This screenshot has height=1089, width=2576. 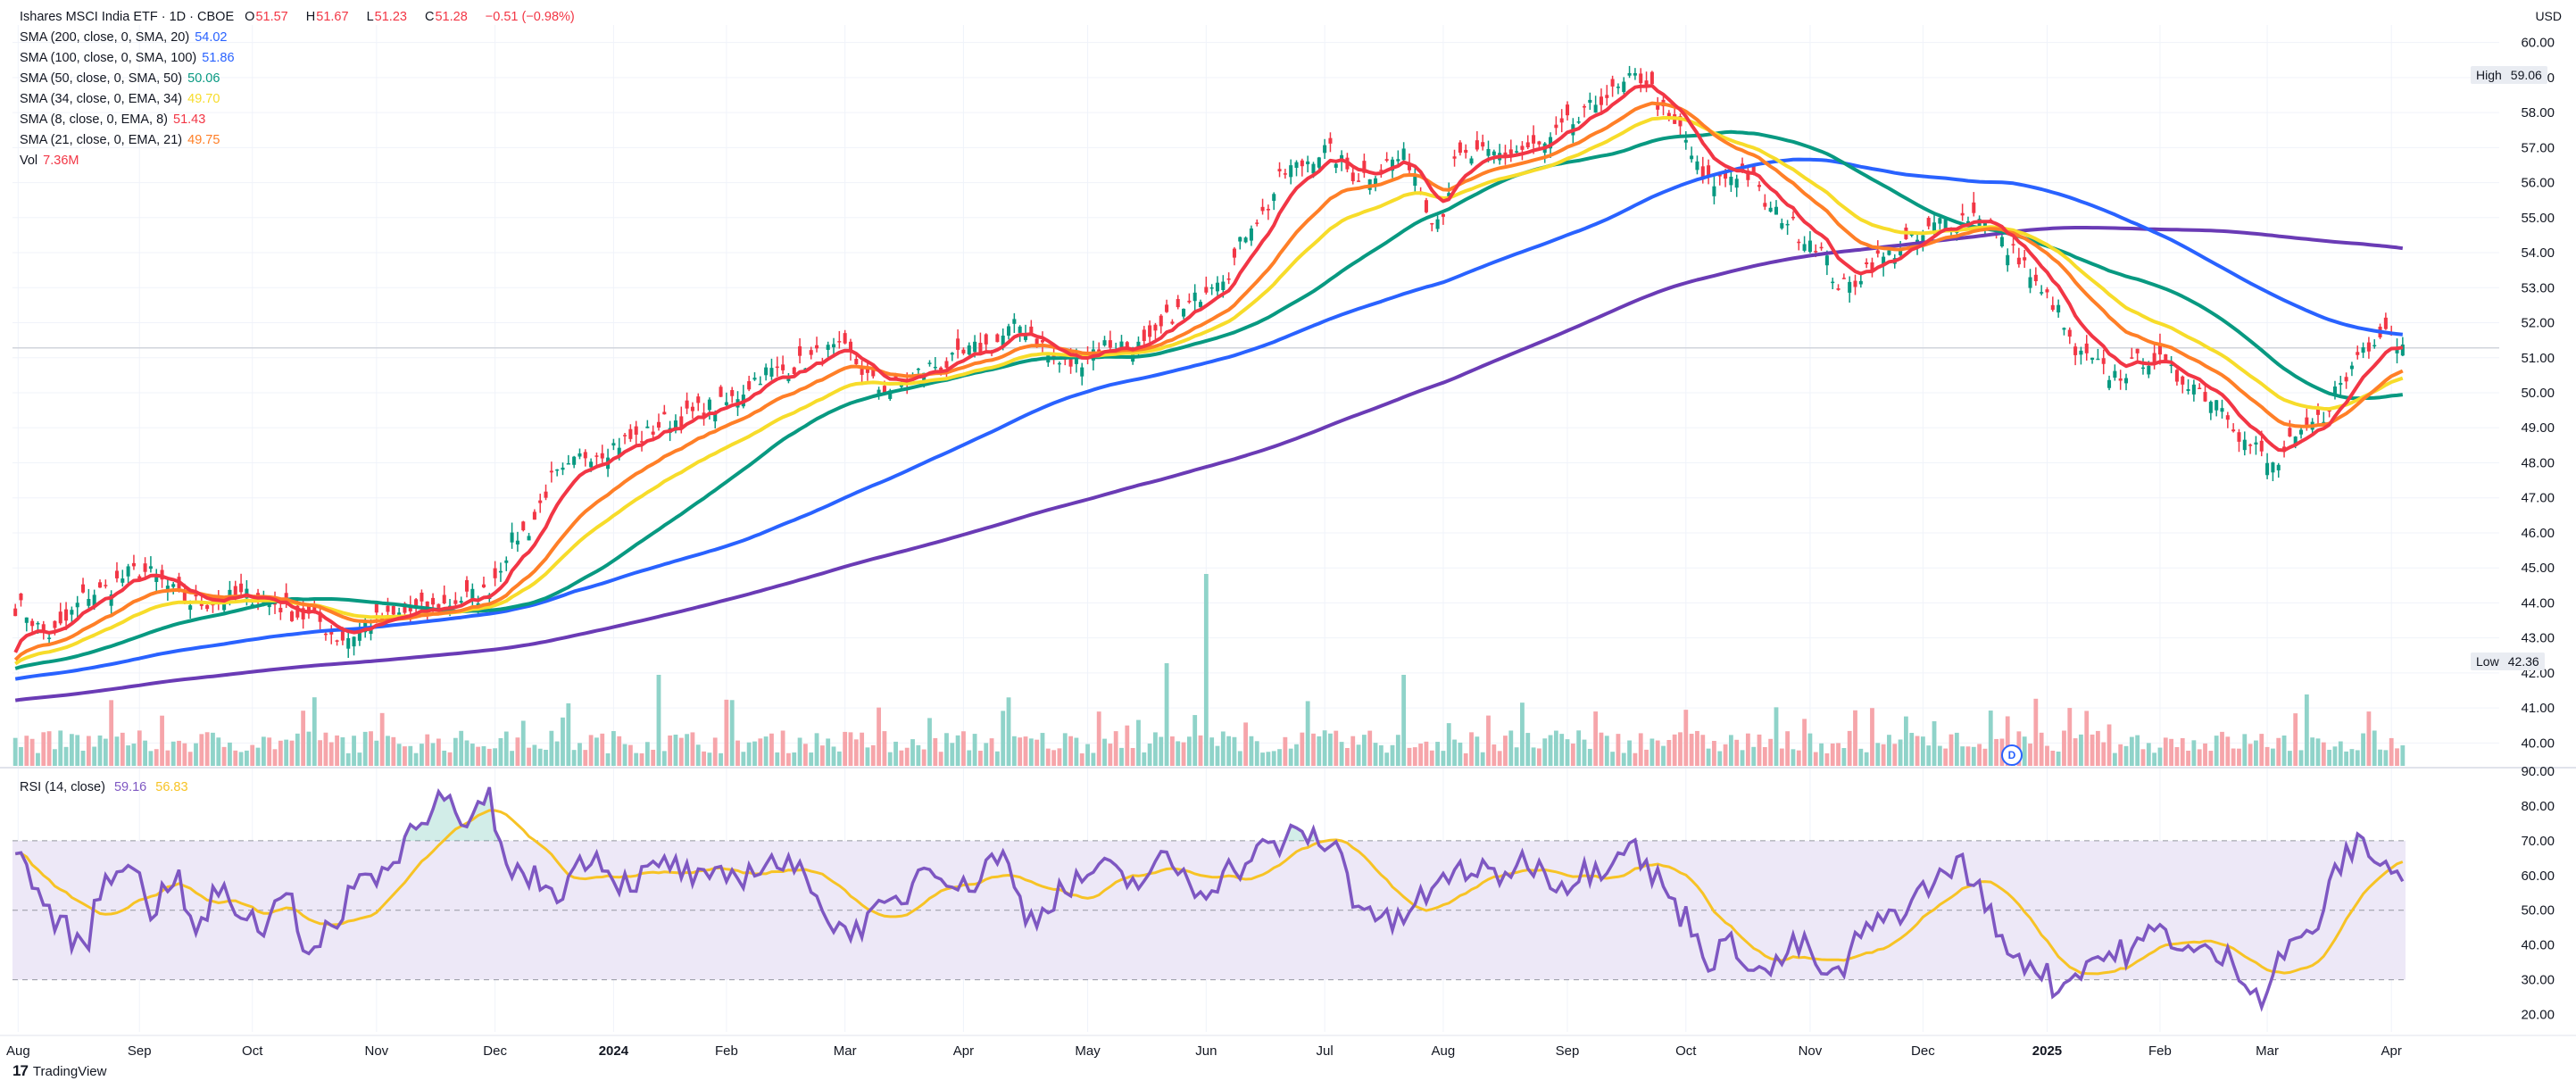 What do you see at coordinates (391, 17) in the screenshot?
I see `low-value: 51.23` at bounding box center [391, 17].